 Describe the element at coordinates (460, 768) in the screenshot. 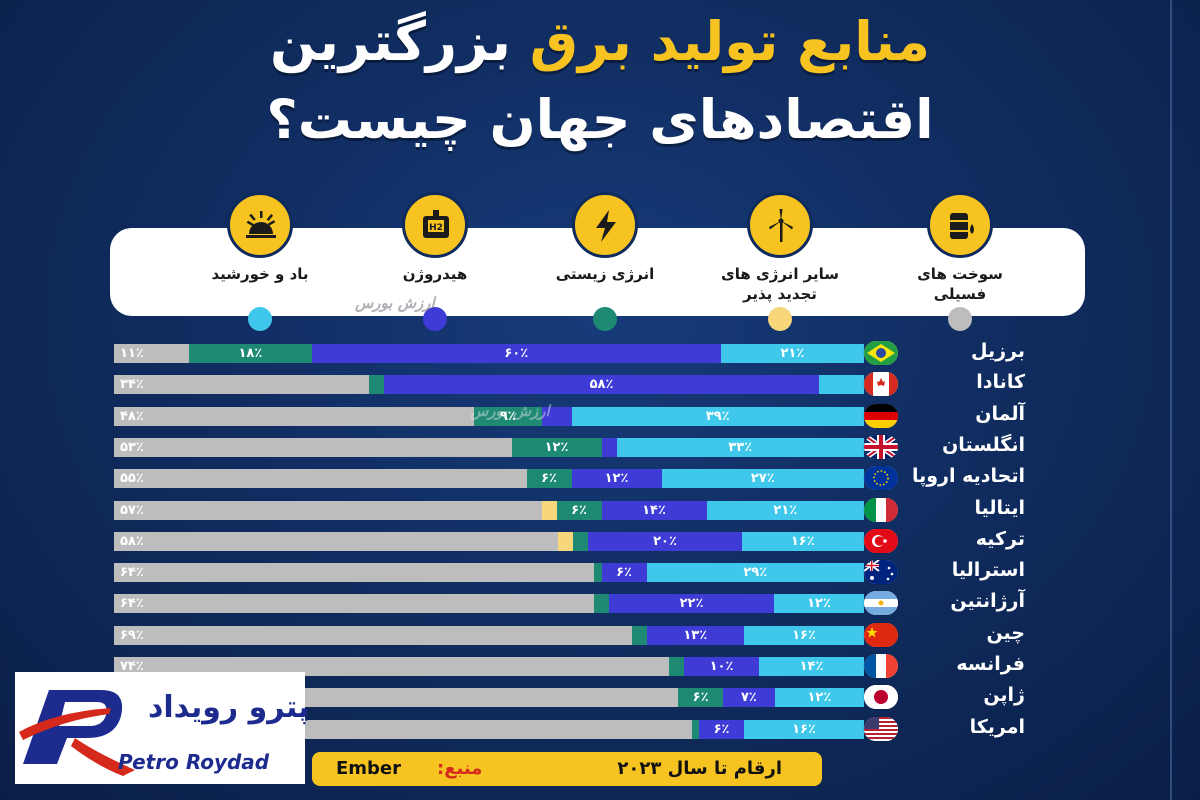

I see `source-label: منبع:` at that location.